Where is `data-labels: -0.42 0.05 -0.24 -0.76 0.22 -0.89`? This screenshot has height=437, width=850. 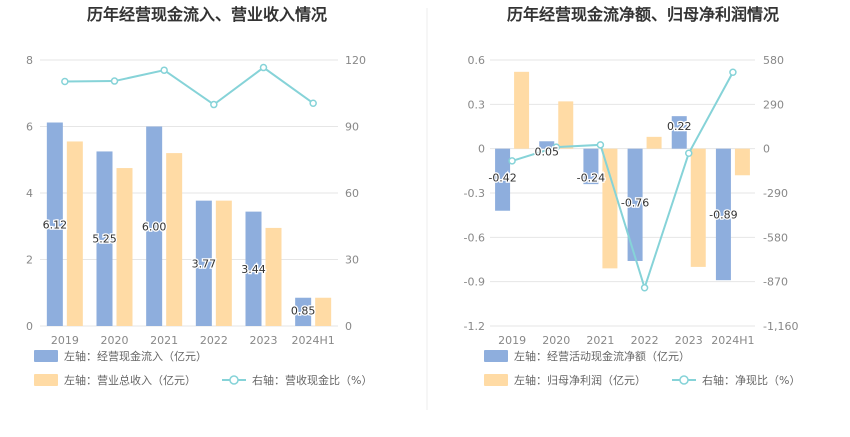
data-labels: -0.42 0.05 -0.24 -0.76 0.22 -0.89 is located at coordinates (613, 171).